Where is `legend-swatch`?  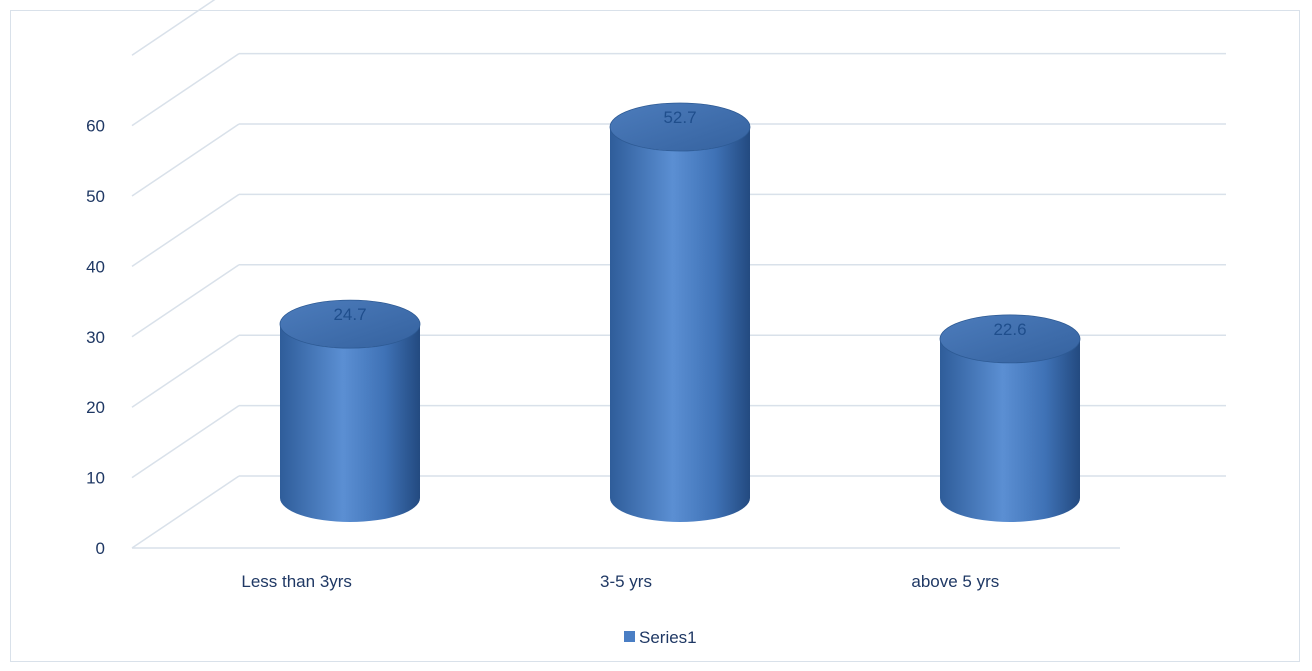 legend-swatch is located at coordinates (629, 636).